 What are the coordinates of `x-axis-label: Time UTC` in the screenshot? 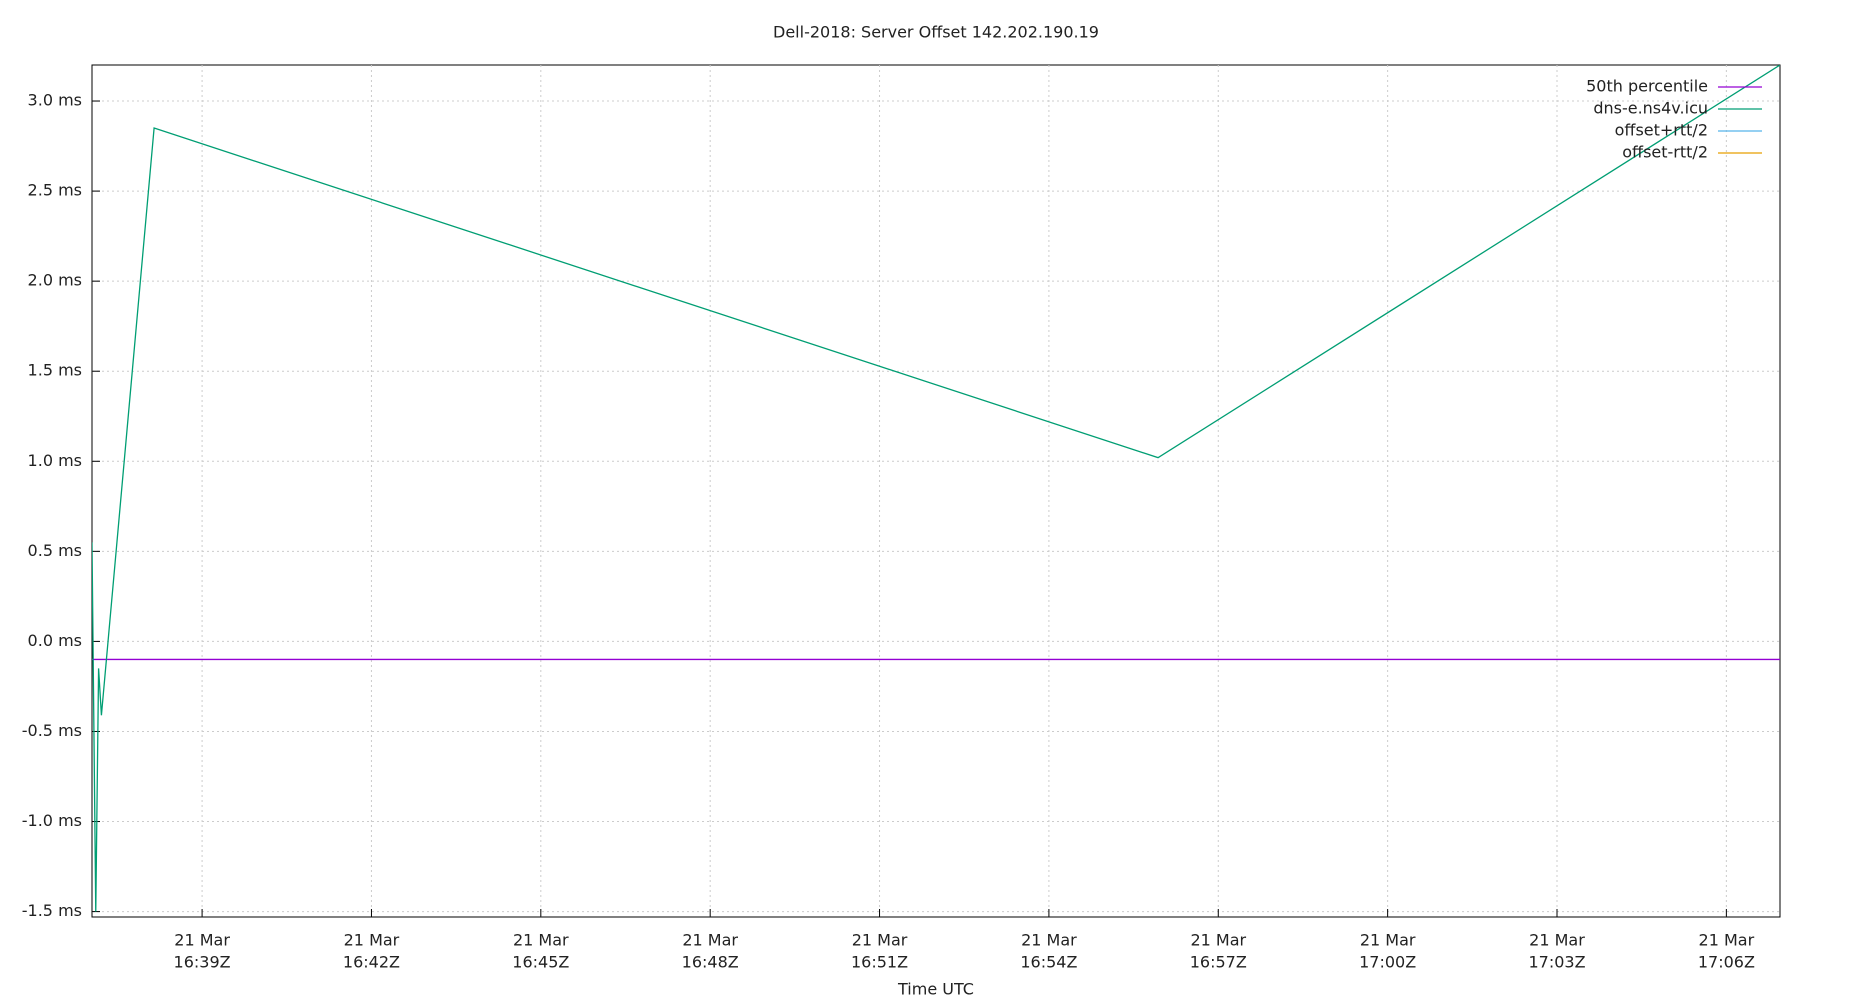 It's located at (935, 989).